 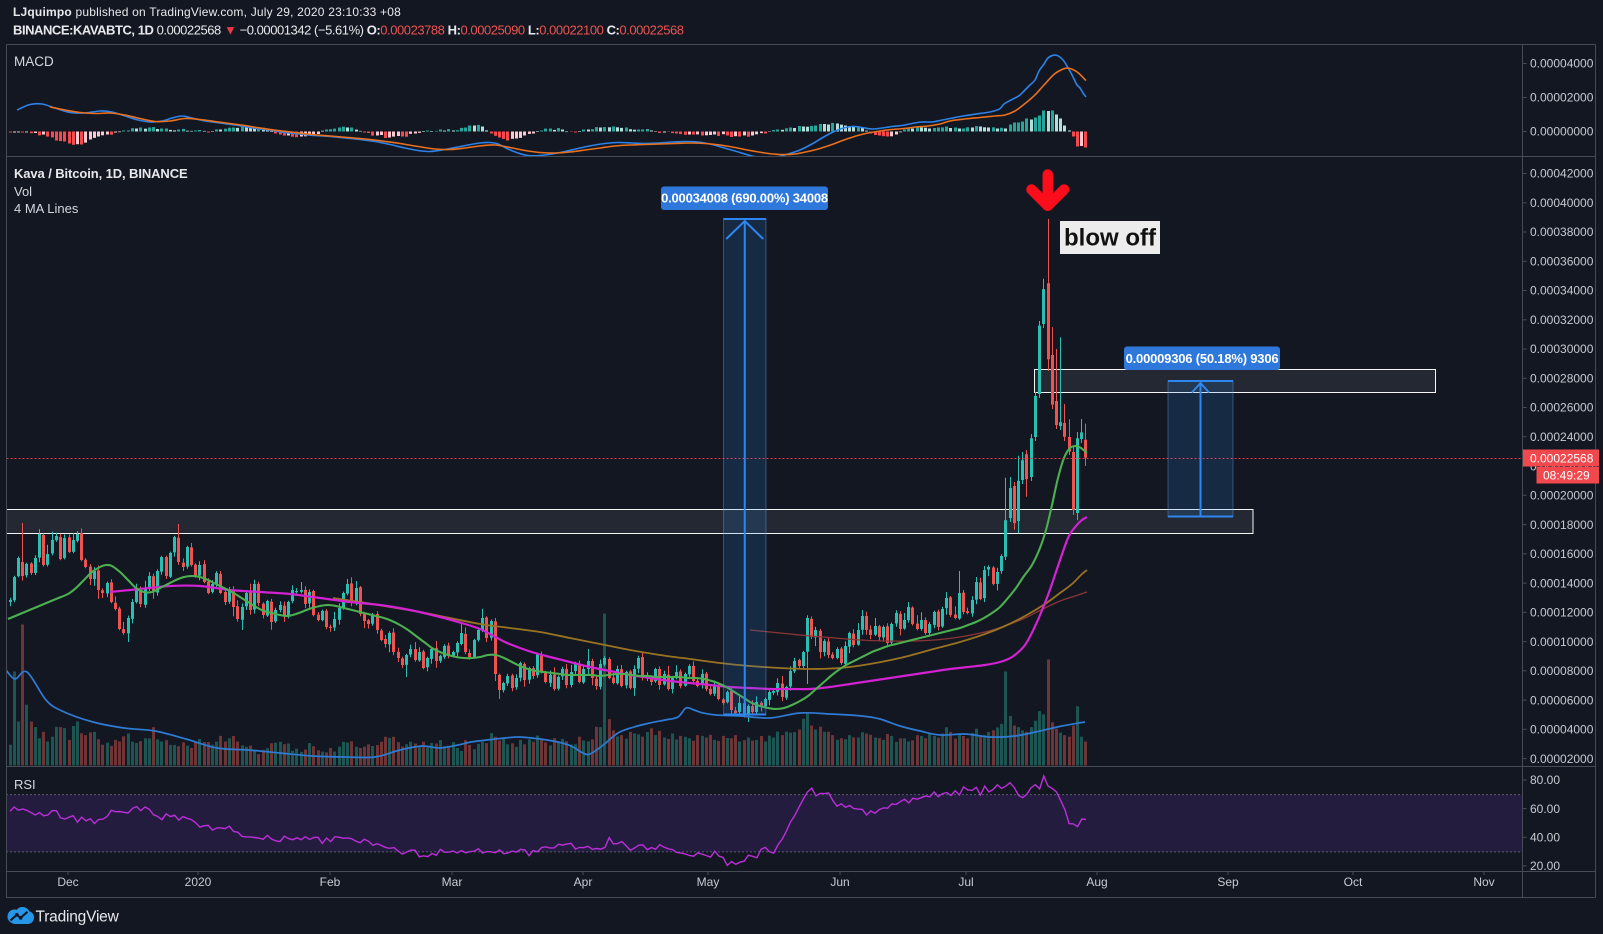 What do you see at coordinates (839, 882) in the screenshot?
I see `svg-text: Jun` at bounding box center [839, 882].